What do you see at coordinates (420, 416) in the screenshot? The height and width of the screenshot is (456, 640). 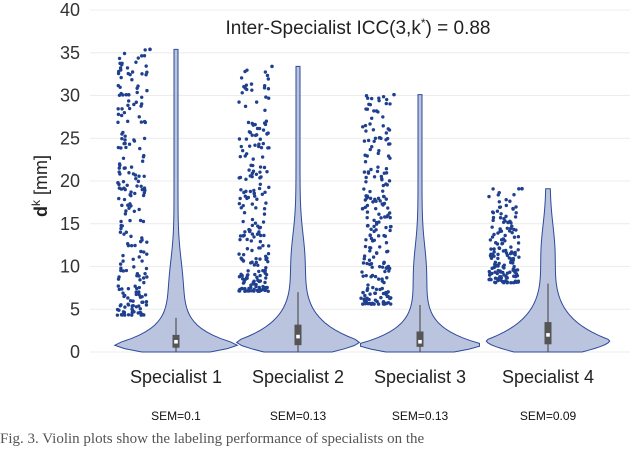 I see `sem-label: SEM=0.13` at bounding box center [420, 416].